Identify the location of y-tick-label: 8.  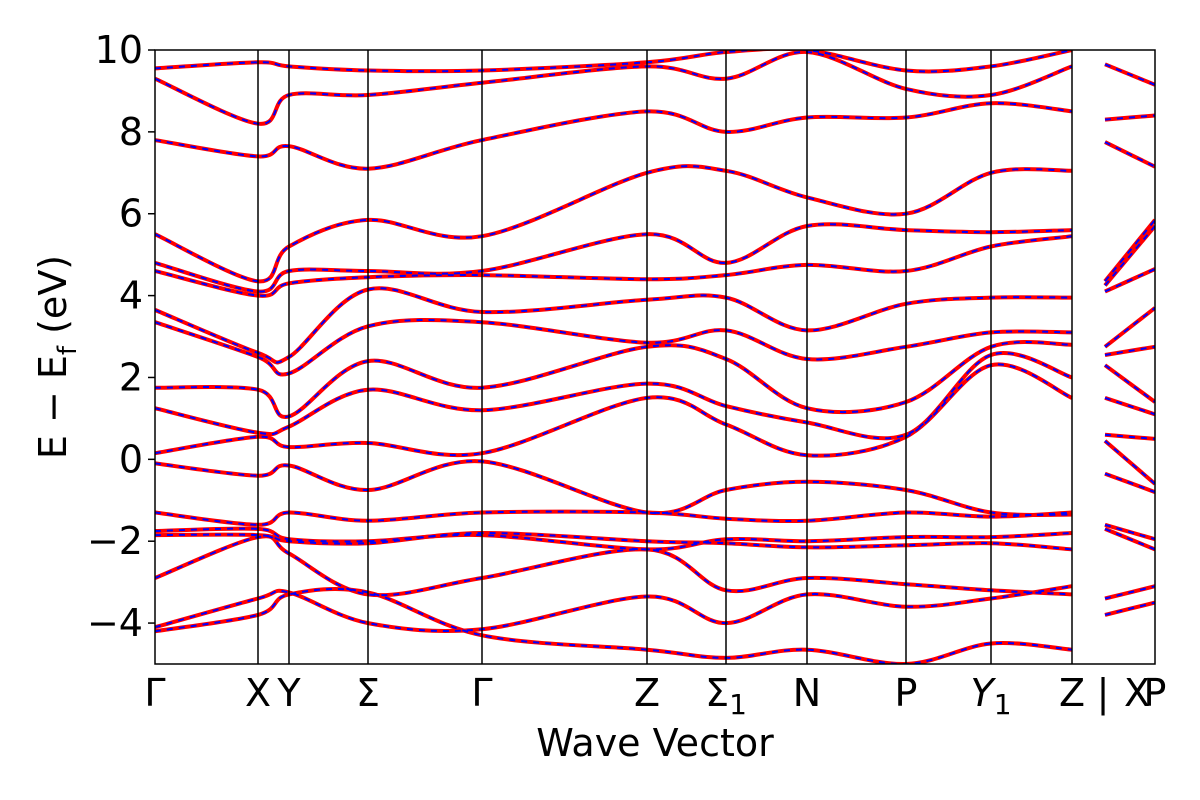
(131, 132).